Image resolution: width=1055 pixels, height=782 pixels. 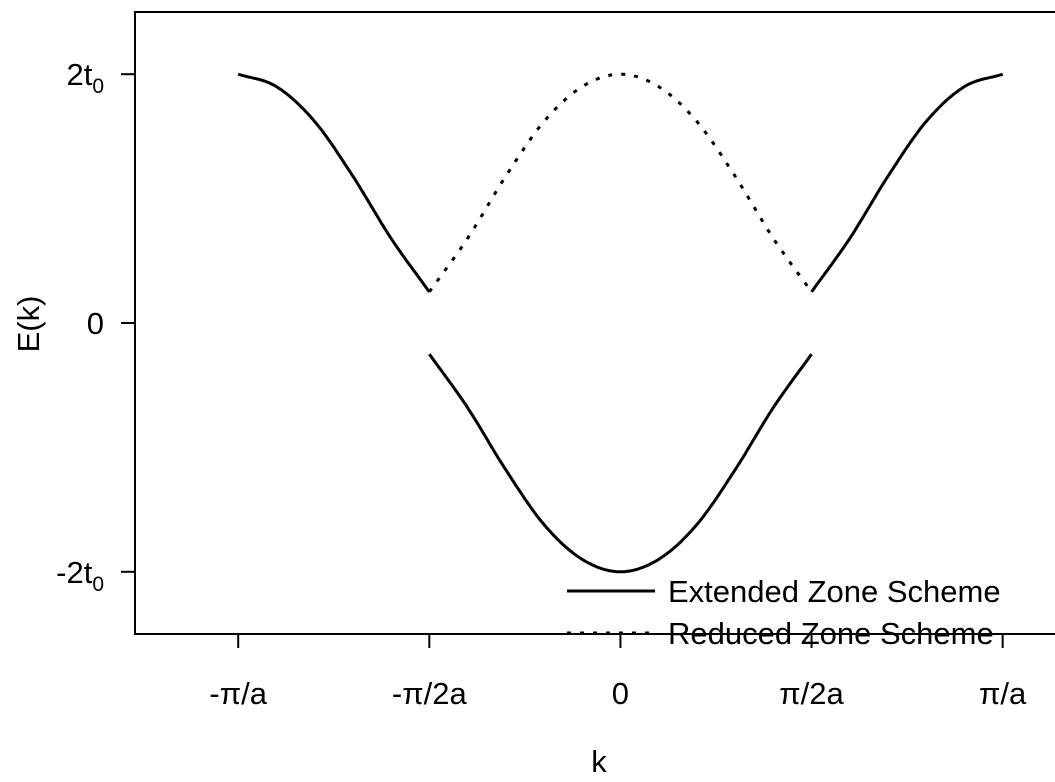 What do you see at coordinates (620, 693) in the screenshot?
I see `x-tick-label: 0` at bounding box center [620, 693].